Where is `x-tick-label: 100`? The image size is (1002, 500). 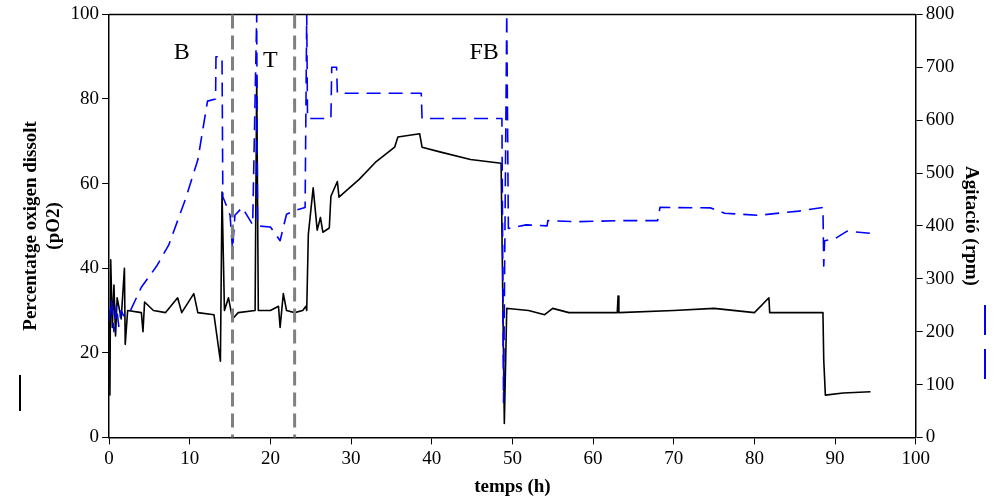 x-tick-label: 100 is located at coordinates (915, 457).